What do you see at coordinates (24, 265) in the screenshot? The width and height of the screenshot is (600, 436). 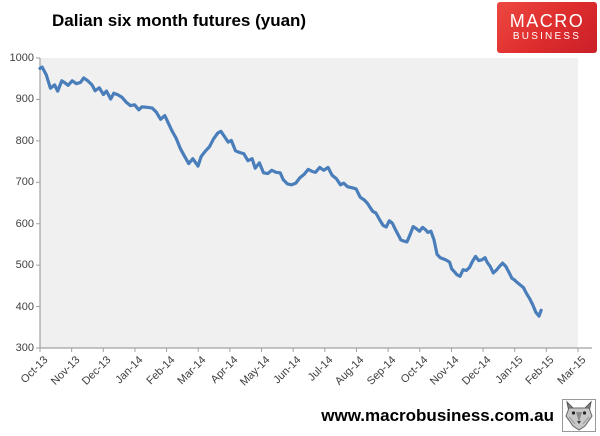 I see `y-axis-label: 500` at bounding box center [24, 265].